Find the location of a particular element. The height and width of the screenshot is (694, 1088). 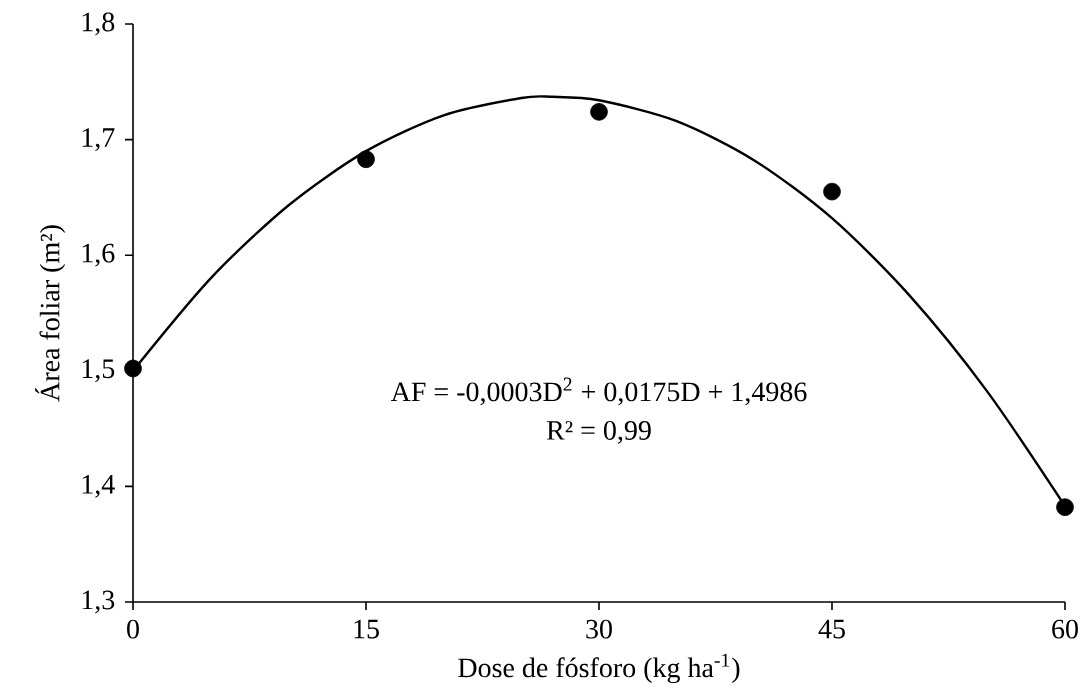

x-tick-label: 60 is located at coordinates (1065, 629).